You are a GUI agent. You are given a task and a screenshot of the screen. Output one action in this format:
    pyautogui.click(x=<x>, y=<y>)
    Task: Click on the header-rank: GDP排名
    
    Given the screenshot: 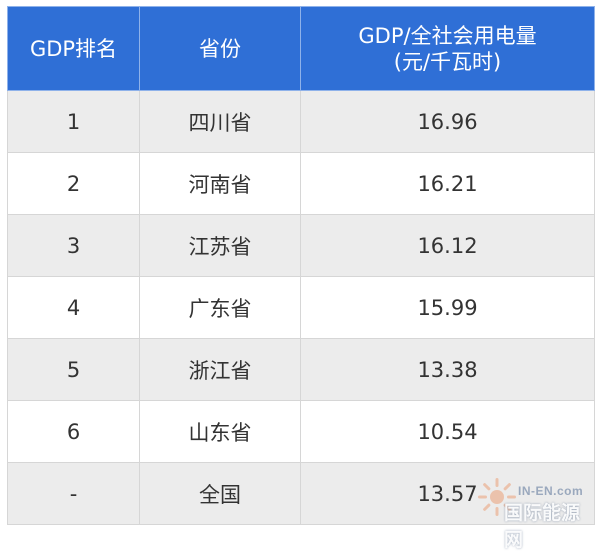 What is the action you would take?
    pyautogui.click(x=73, y=48)
    